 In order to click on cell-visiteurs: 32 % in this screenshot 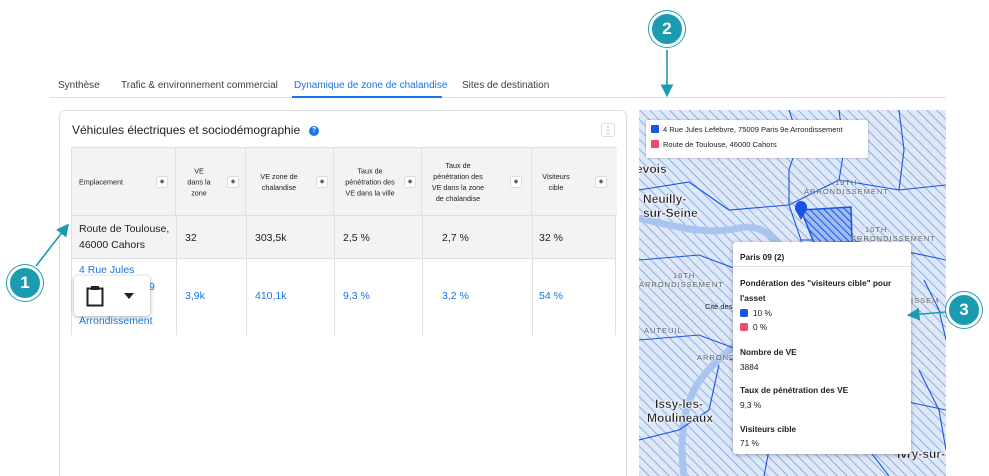, I will do `click(551, 238)`.